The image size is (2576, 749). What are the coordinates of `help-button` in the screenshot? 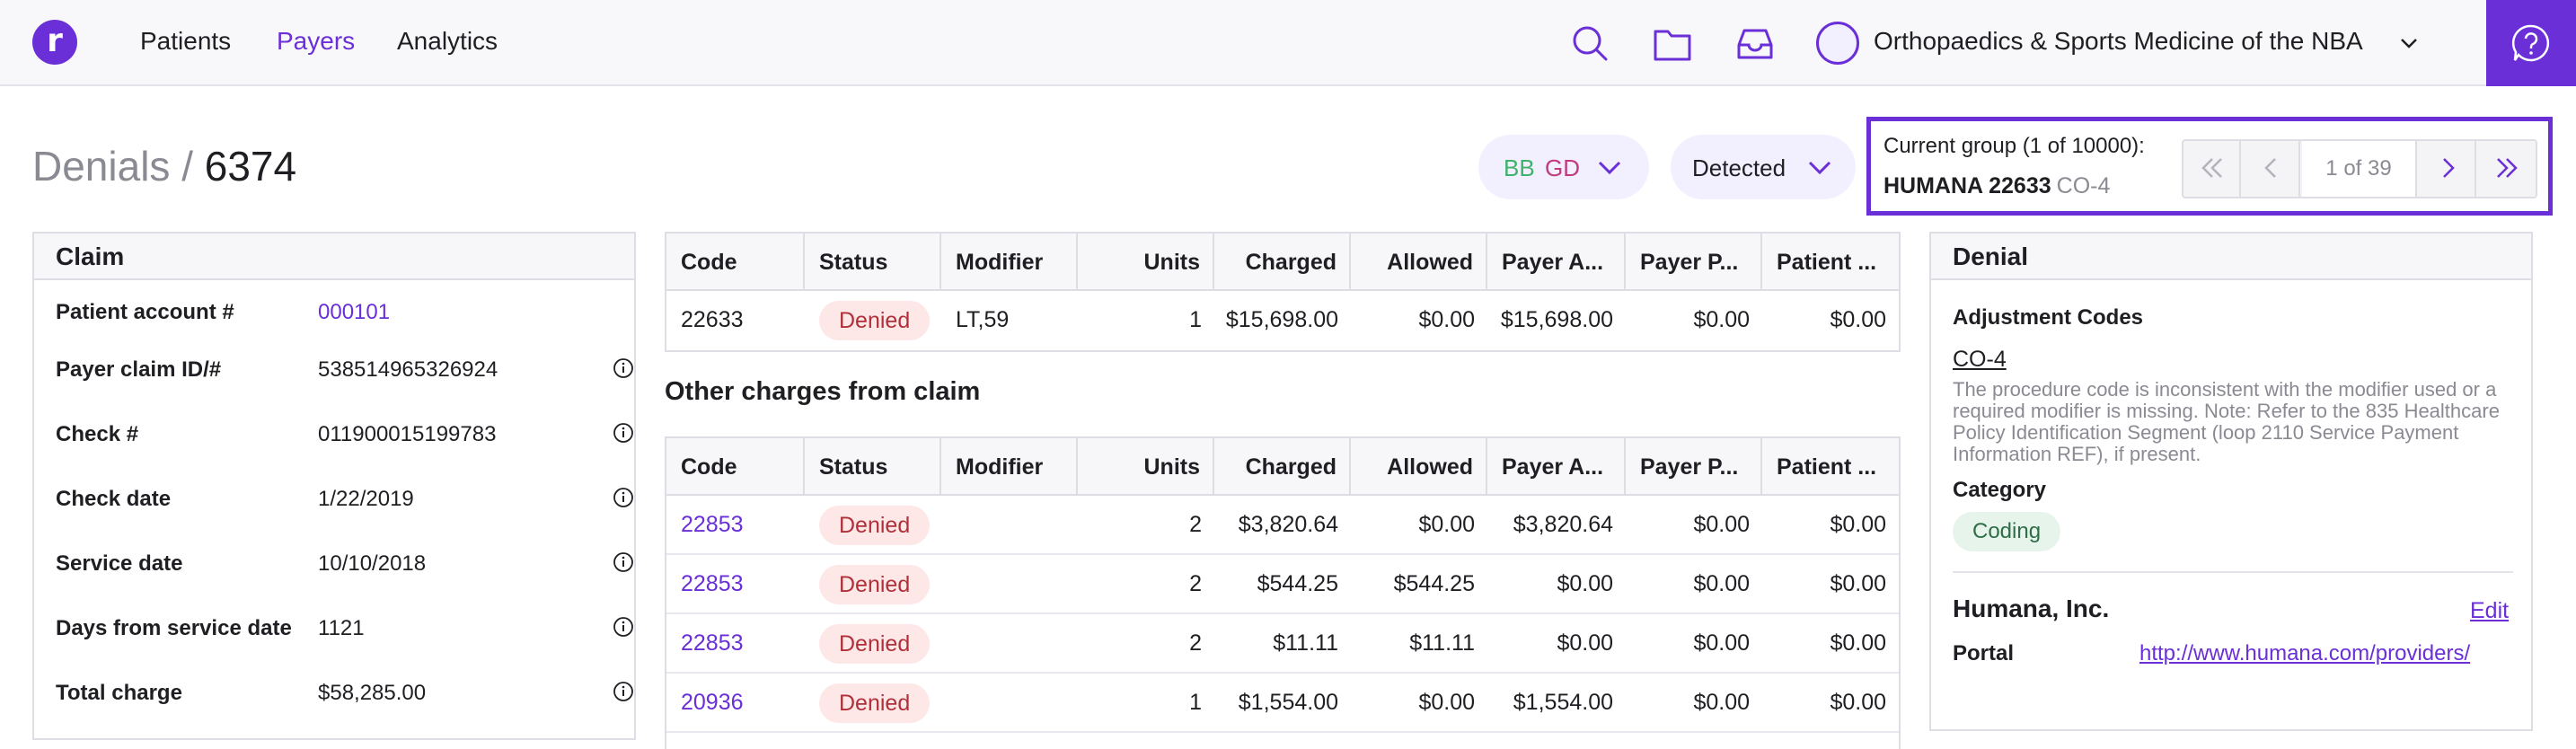 It's located at (2531, 43).